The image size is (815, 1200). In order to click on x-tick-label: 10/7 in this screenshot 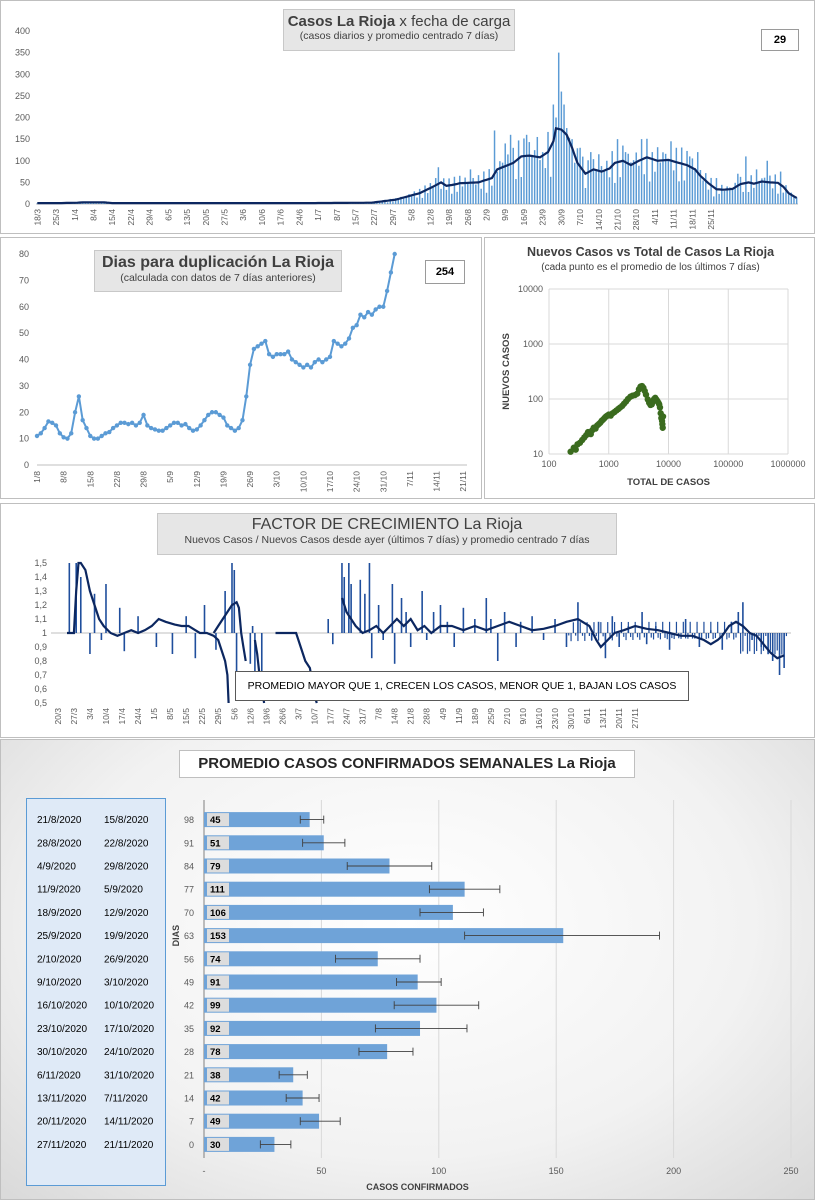, I will do `click(314, 716)`.